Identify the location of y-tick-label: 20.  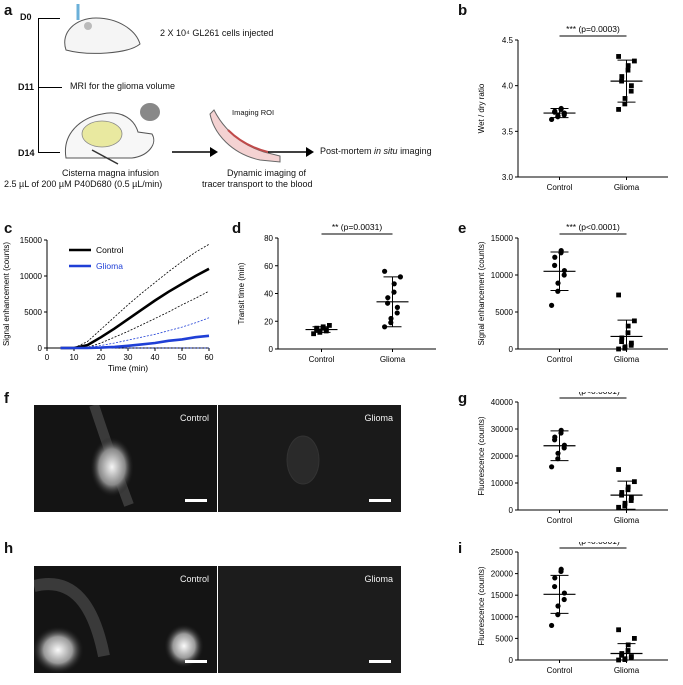
(268, 321).